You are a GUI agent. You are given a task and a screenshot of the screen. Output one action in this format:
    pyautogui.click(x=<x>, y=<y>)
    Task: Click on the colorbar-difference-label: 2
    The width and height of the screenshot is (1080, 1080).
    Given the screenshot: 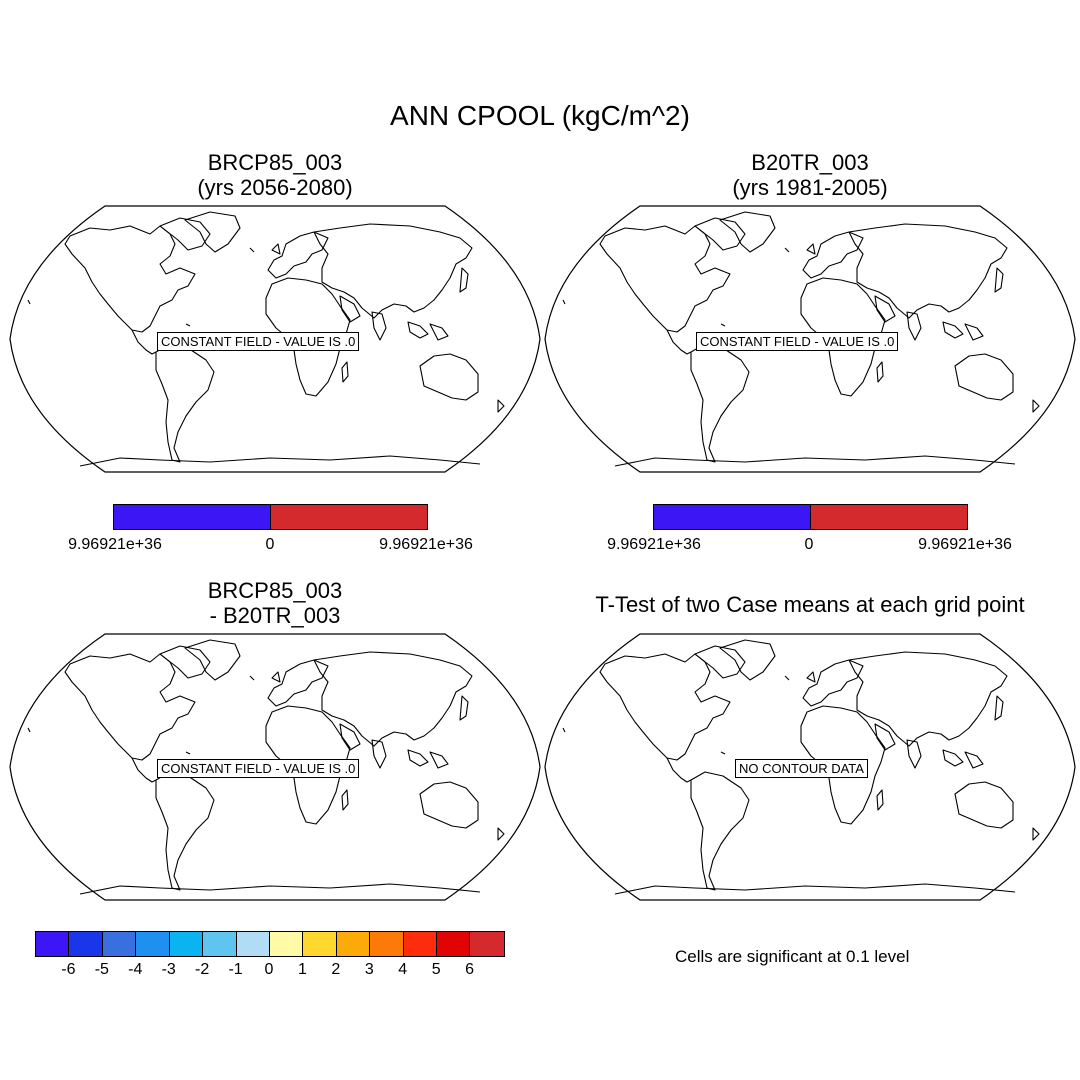 What is the action you would take?
    pyautogui.click(x=336, y=969)
    